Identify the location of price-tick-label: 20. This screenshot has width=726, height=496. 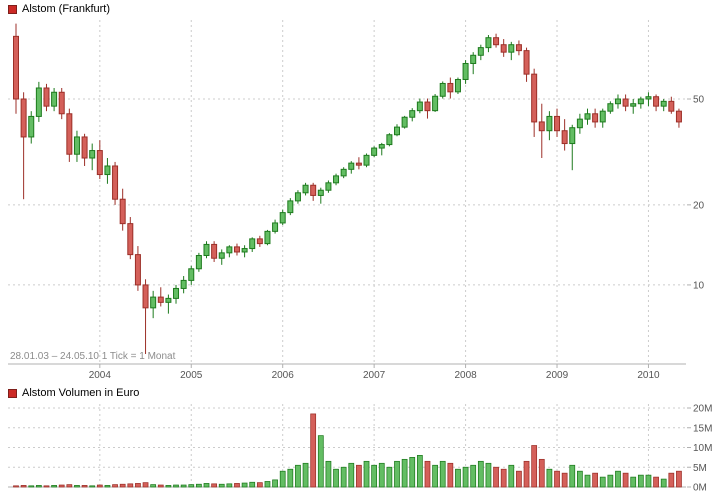
(699, 205).